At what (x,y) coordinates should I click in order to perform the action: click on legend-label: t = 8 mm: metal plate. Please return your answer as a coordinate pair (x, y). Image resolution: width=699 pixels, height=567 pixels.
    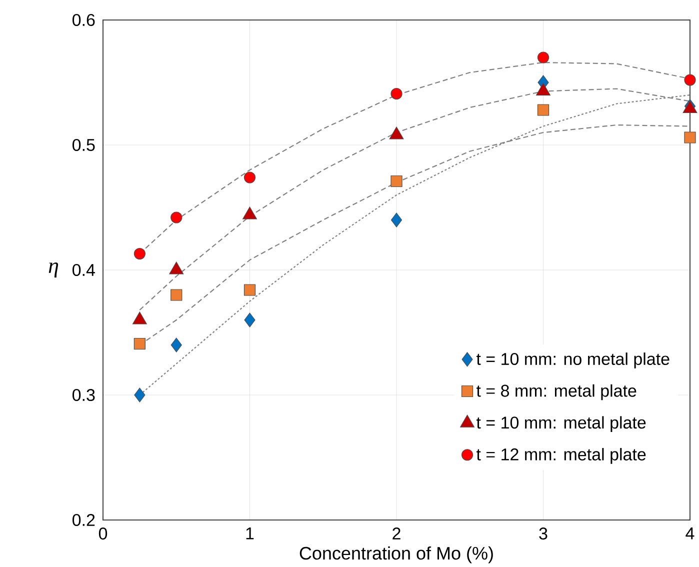
    Looking at the image, I should click on (556, 392).